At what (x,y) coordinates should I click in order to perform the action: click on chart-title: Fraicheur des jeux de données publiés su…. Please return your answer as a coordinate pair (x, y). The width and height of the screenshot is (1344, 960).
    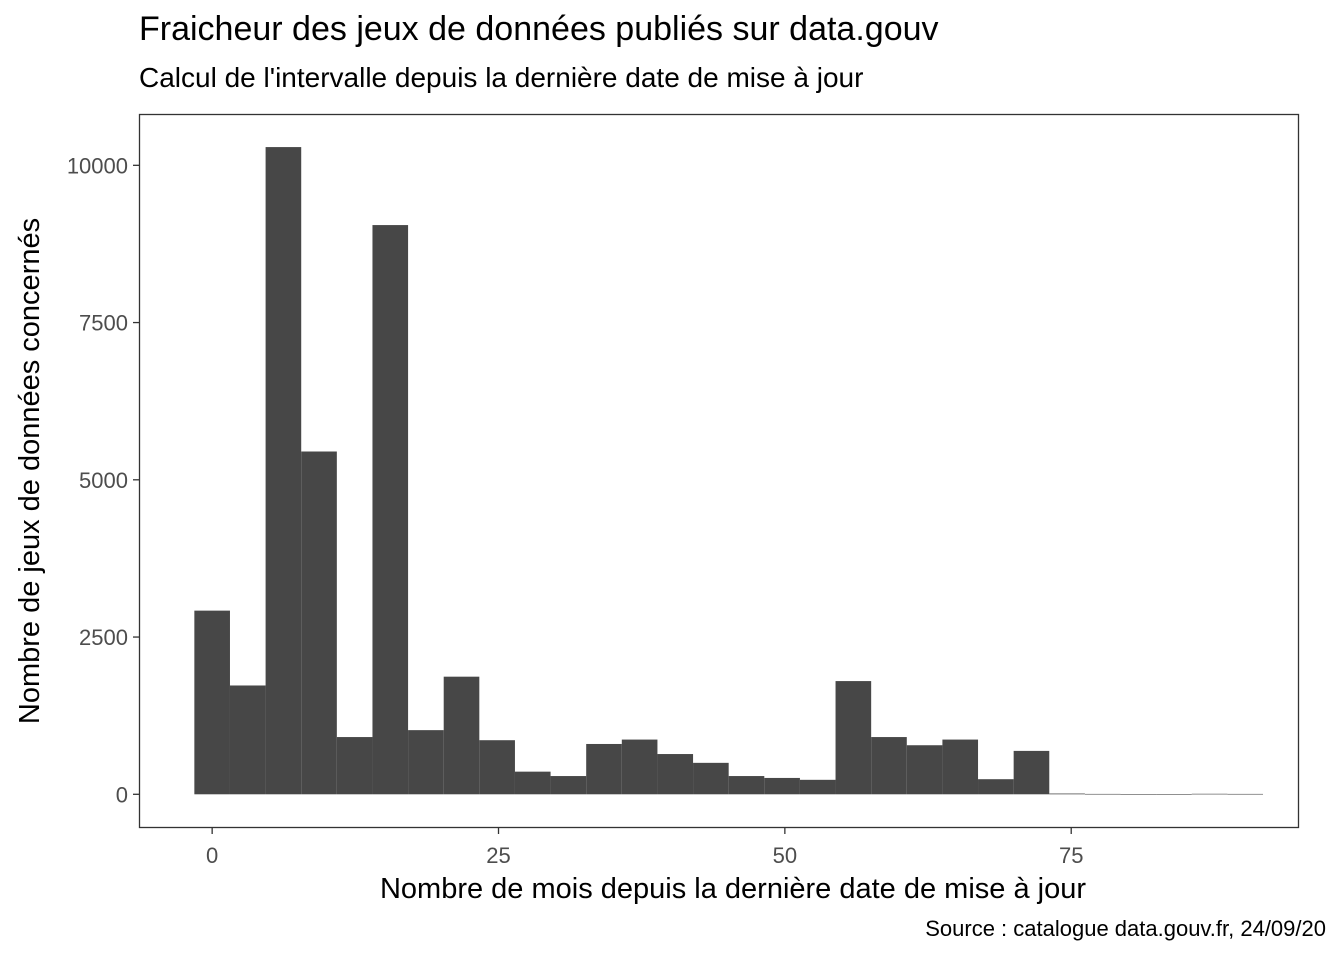
    Looking at the image, I should click on (539, 29).